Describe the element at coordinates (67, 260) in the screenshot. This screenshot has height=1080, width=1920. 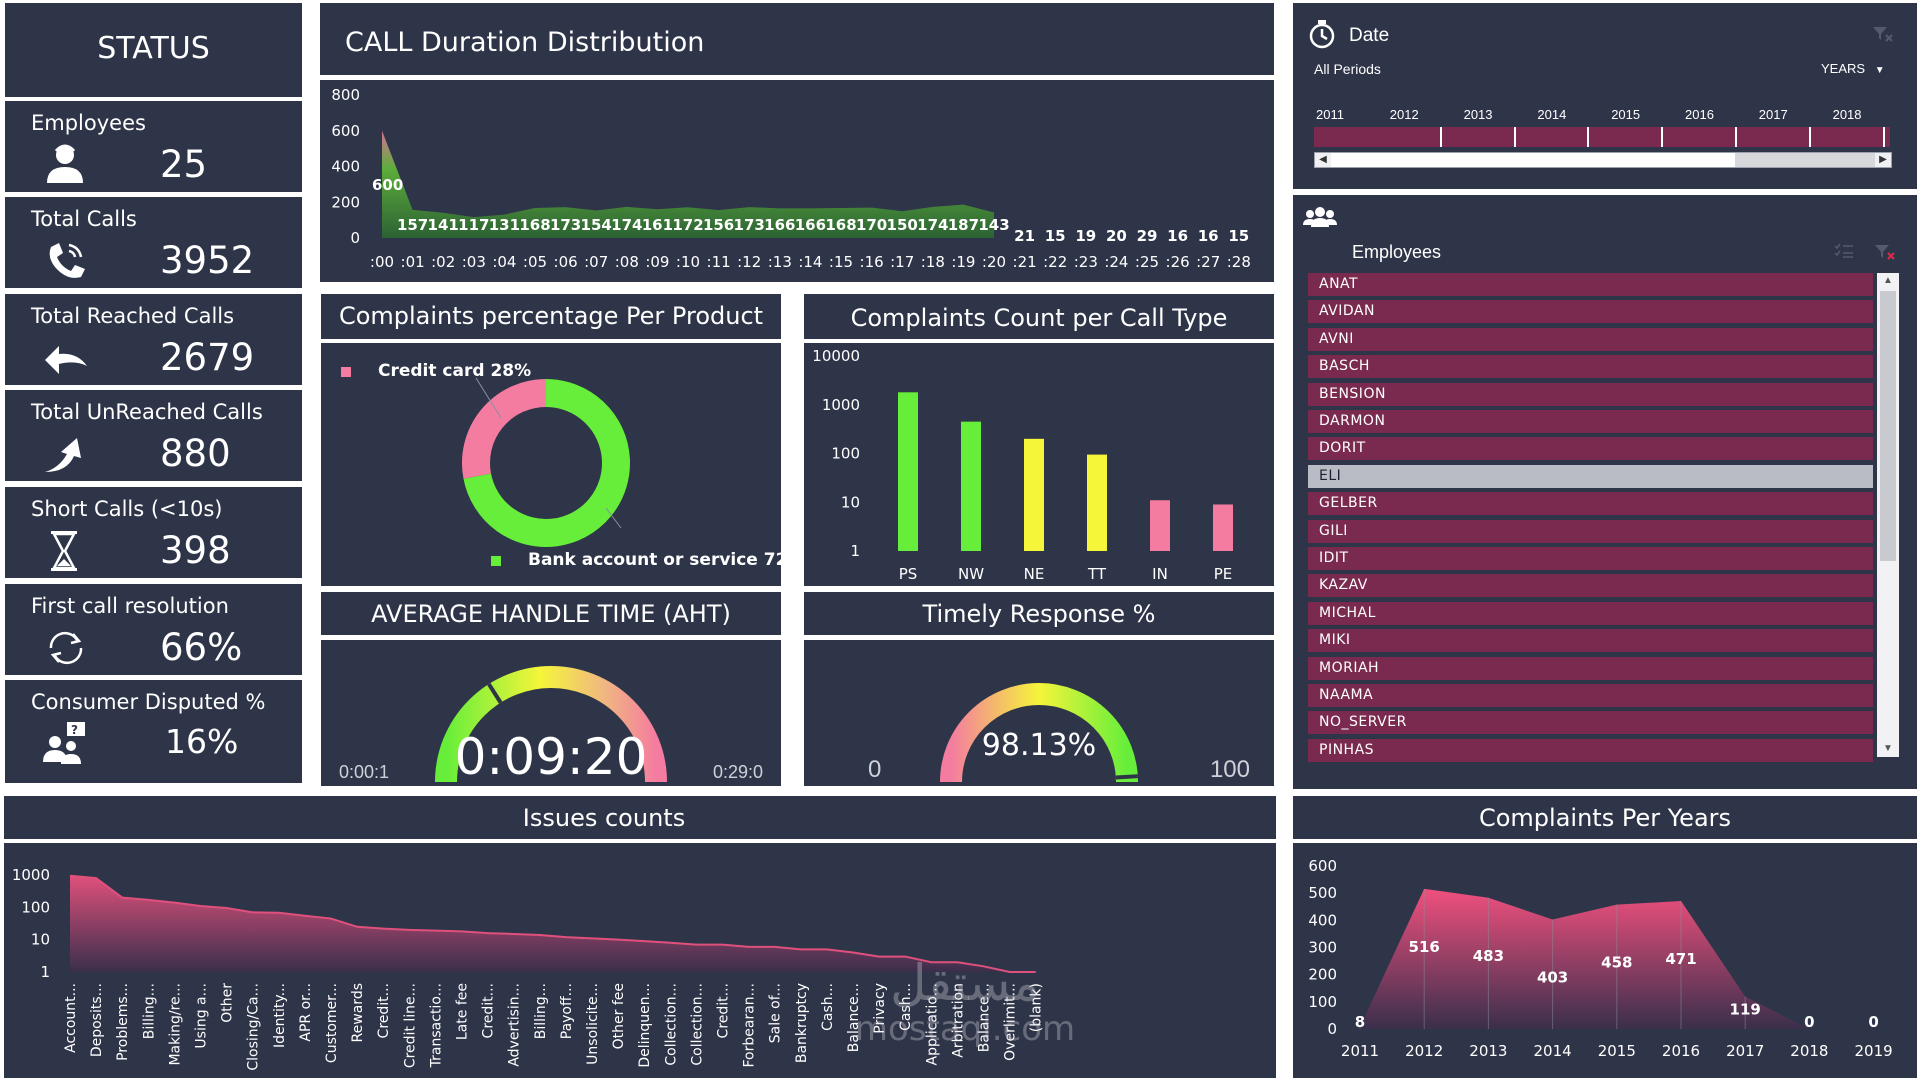
I see `phone-icon` at that location.